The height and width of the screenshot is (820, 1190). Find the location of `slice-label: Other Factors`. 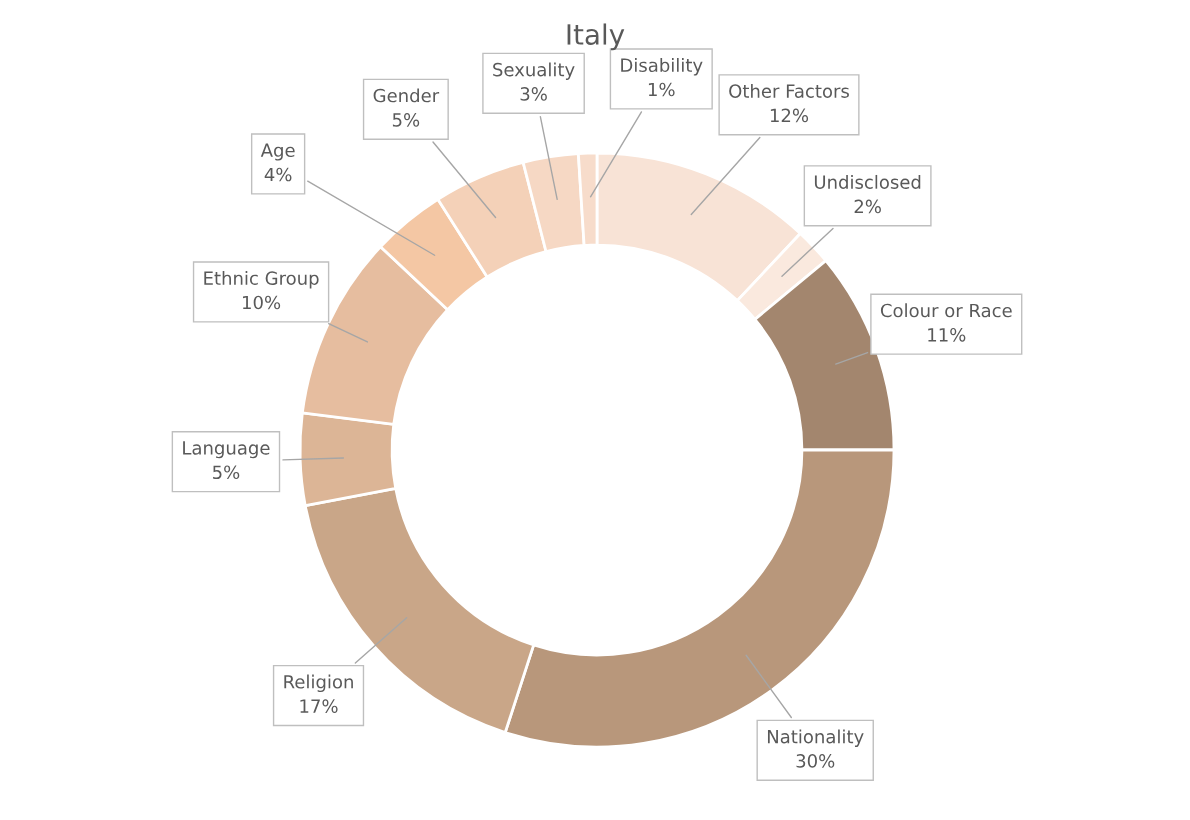

slice-label: Other Factors is located at coordinates (789, 90).